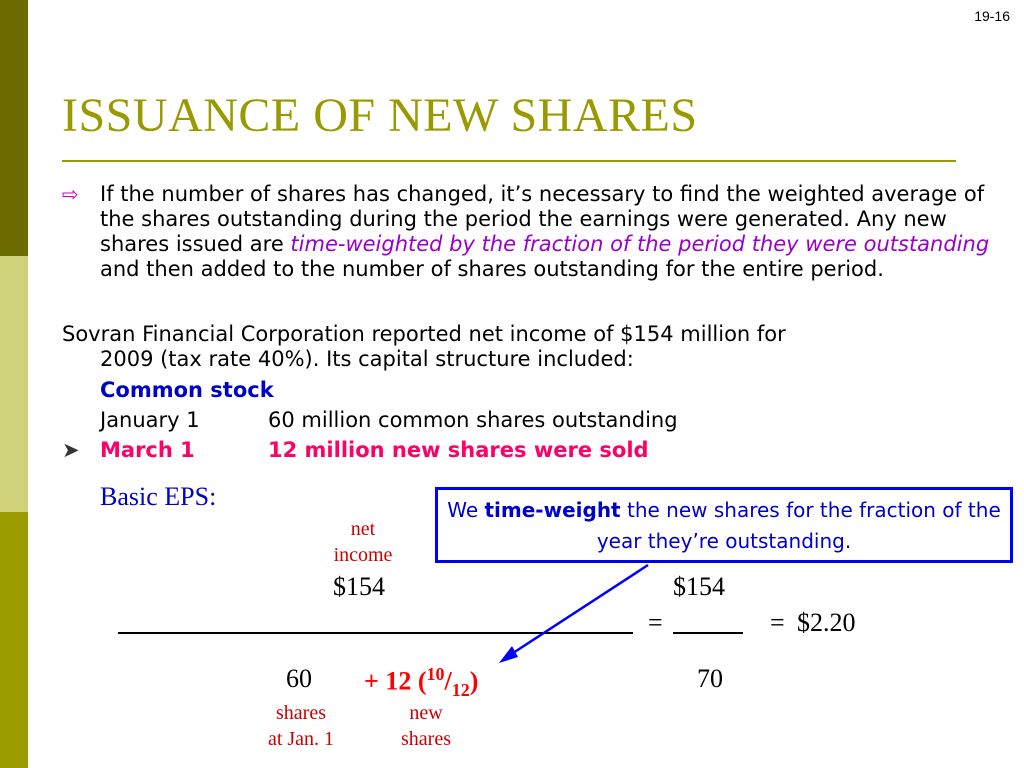 The height and width of the screenshot is (768, 1024). What do you see at coordinates (458, 450) in the screenshot?
I see `mar-text: 12 million new shares were sold` at bounding box center [458, 450].